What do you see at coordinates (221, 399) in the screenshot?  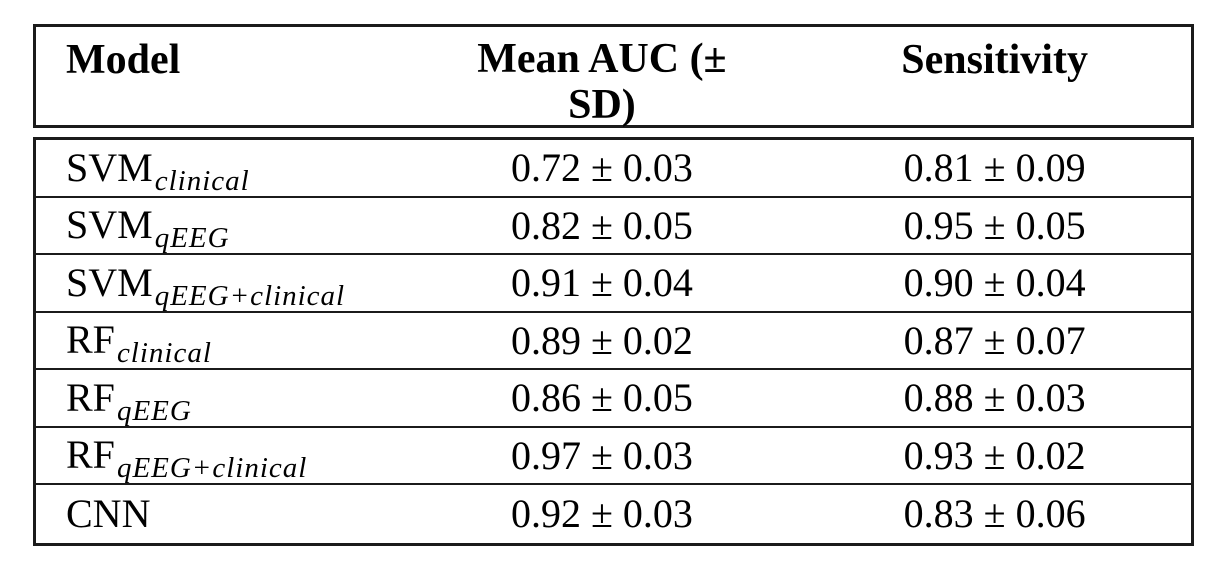 I see `model-cell: RFqEEG` at bounding box center [221, 399].